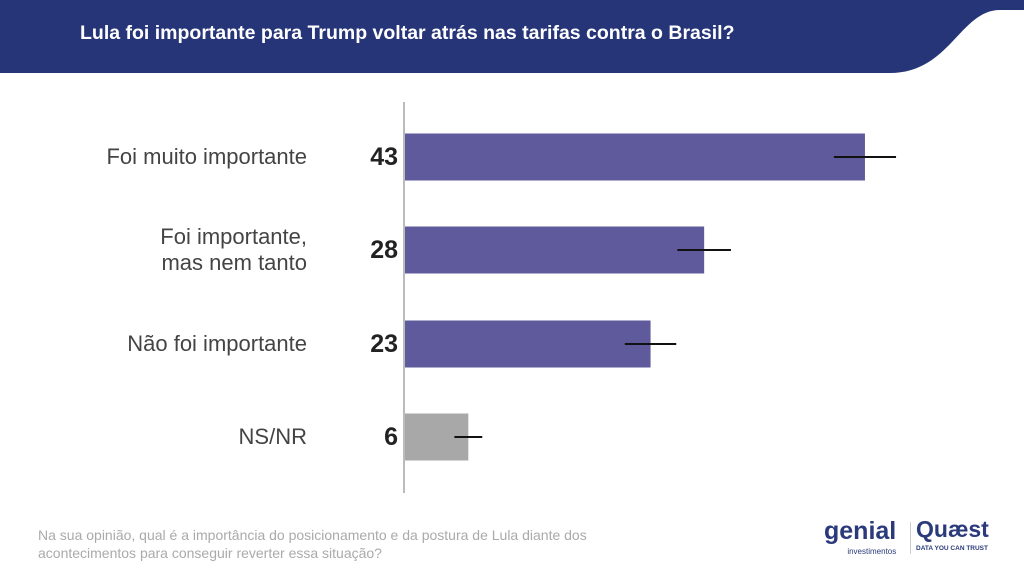 The image size is (1024, 577). I want to click on value-label: 43, so click(384, 157).